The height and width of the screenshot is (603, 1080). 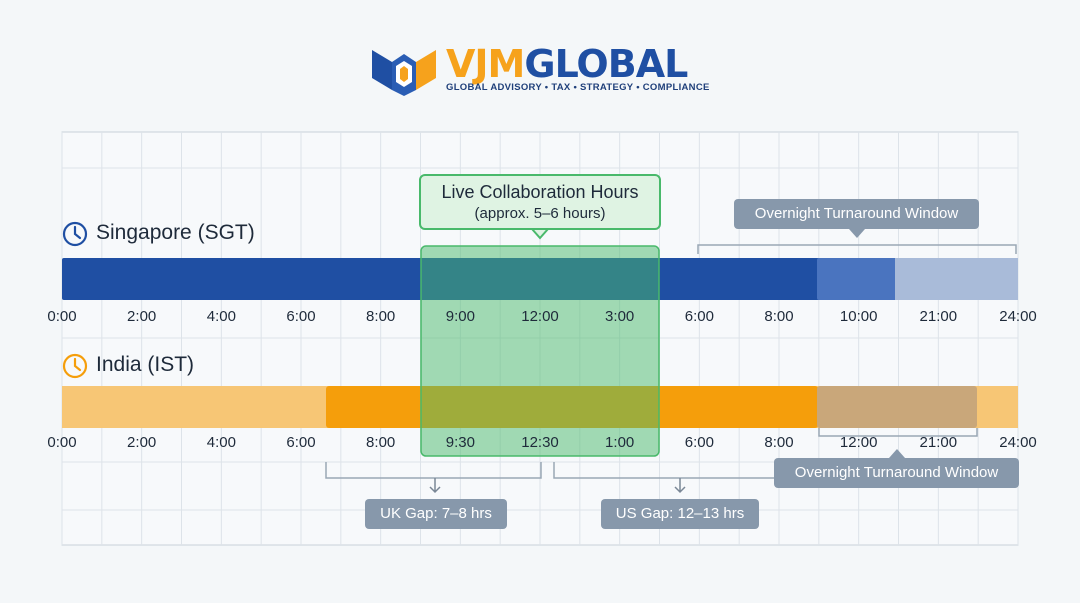 I want to click on ist-tick-label: 21:00, so click(x=938, y=442).